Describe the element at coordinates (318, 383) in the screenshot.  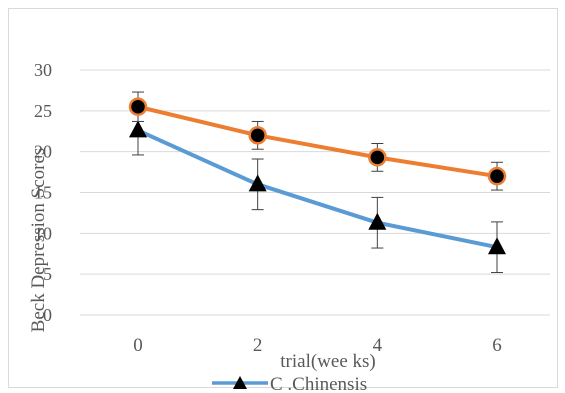
I see `legend-label-c-chinensis: C .Chinensis` at that location.